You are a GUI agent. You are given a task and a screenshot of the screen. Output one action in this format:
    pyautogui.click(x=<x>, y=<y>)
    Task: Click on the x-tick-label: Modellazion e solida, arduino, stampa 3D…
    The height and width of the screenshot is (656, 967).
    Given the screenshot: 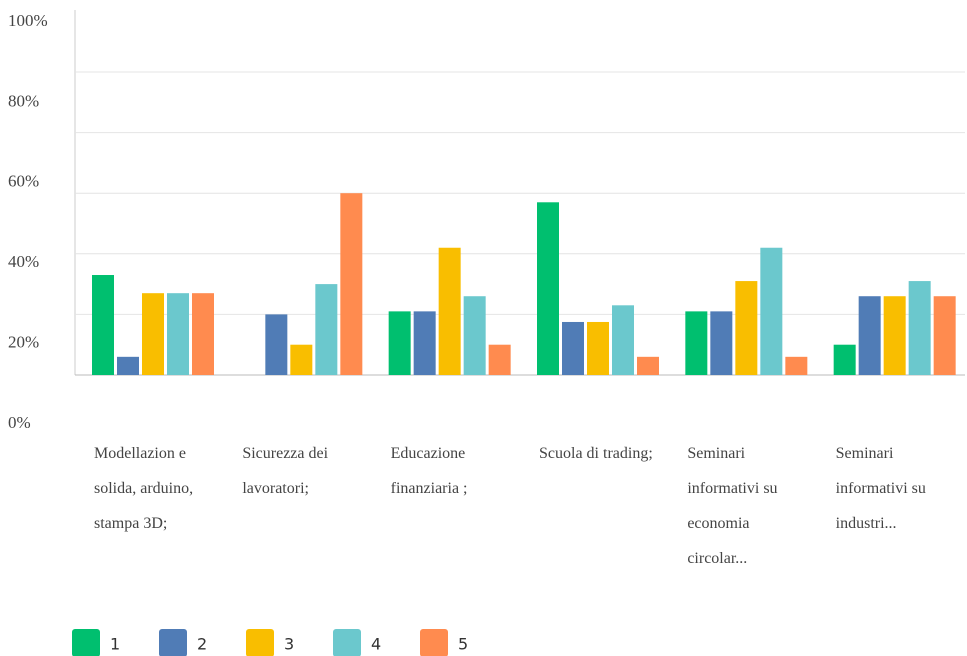 What is the action you would take?
    pyautogui.click(x=144, y=488)
    